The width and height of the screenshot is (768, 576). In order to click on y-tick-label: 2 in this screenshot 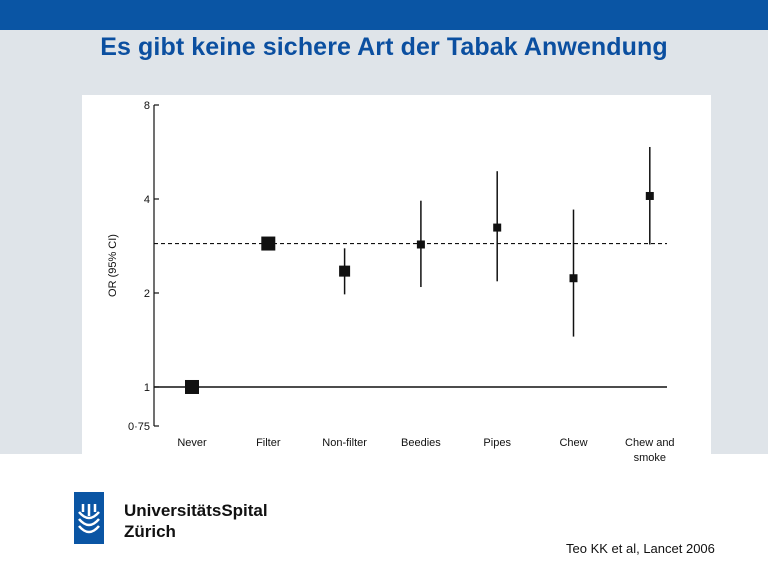, I will do `click(147, 294)`.